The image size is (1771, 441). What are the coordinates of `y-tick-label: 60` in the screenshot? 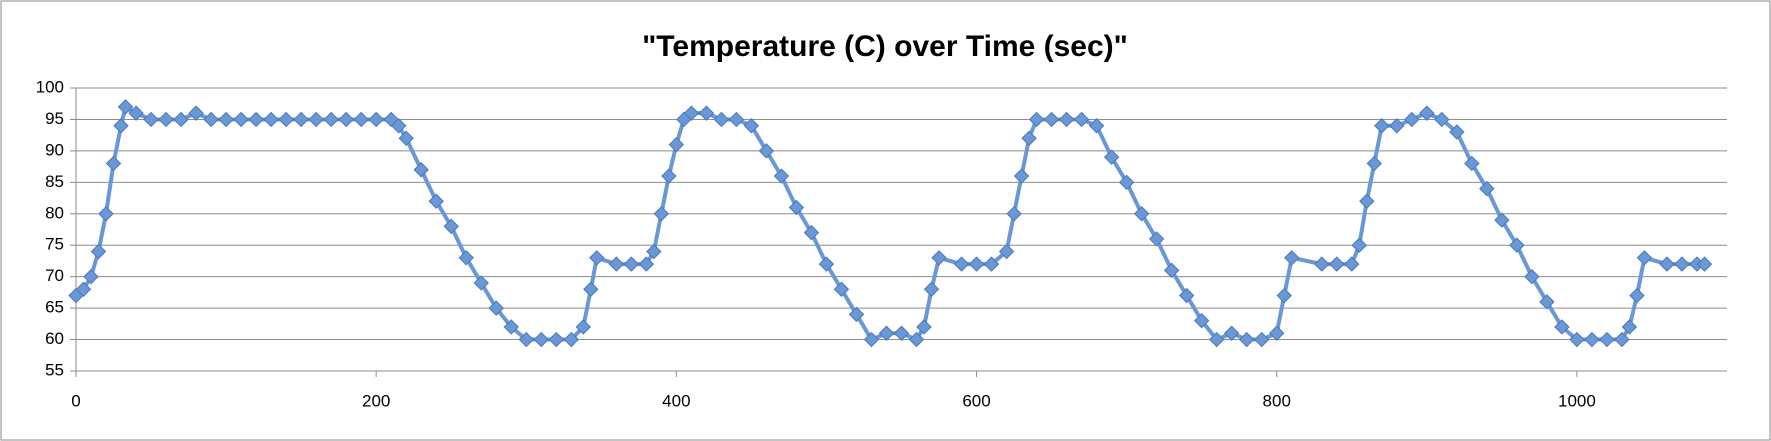 It's located at (54, 338).